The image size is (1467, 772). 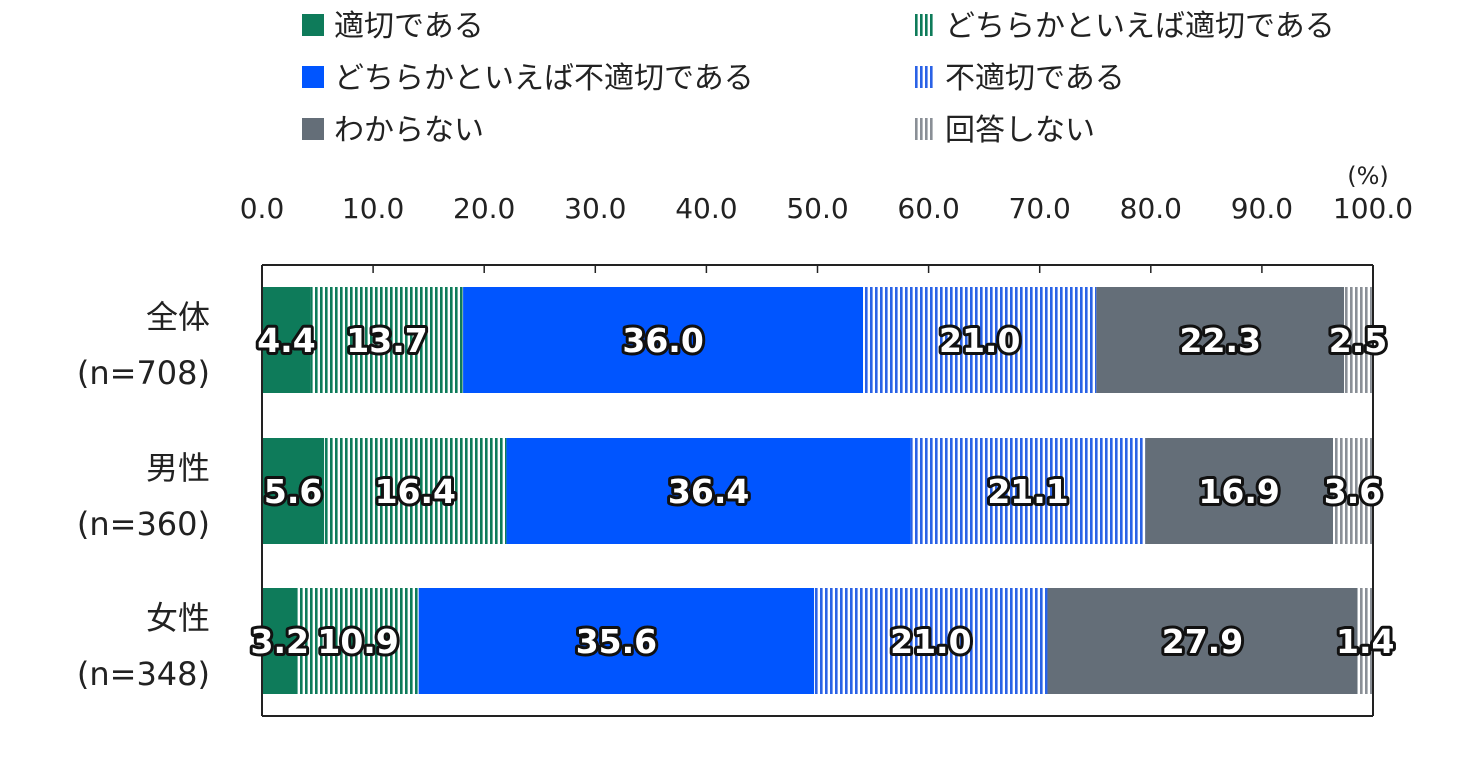 I want to click on value-label: 35.6, so click(x=616, y=641).